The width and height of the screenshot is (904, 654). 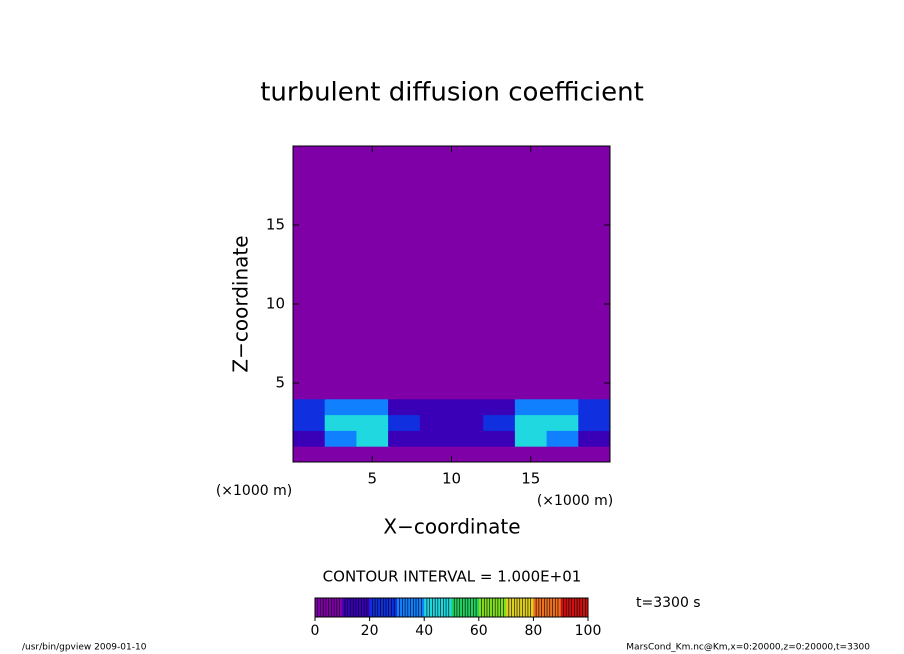 What do you see at coordinates (315, 631) in the screenshot?
I see `colorbar-tick-label: 0` at bounding box center [315, 631].